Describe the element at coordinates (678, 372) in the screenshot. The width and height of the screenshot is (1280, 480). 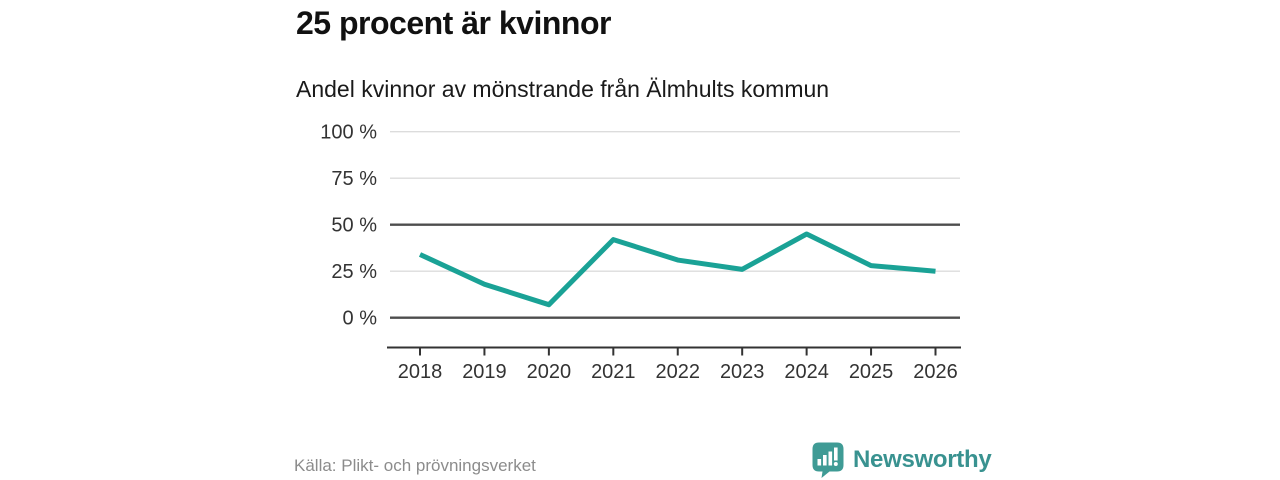
I see `x-axis-label-2022: 2022` at that location.